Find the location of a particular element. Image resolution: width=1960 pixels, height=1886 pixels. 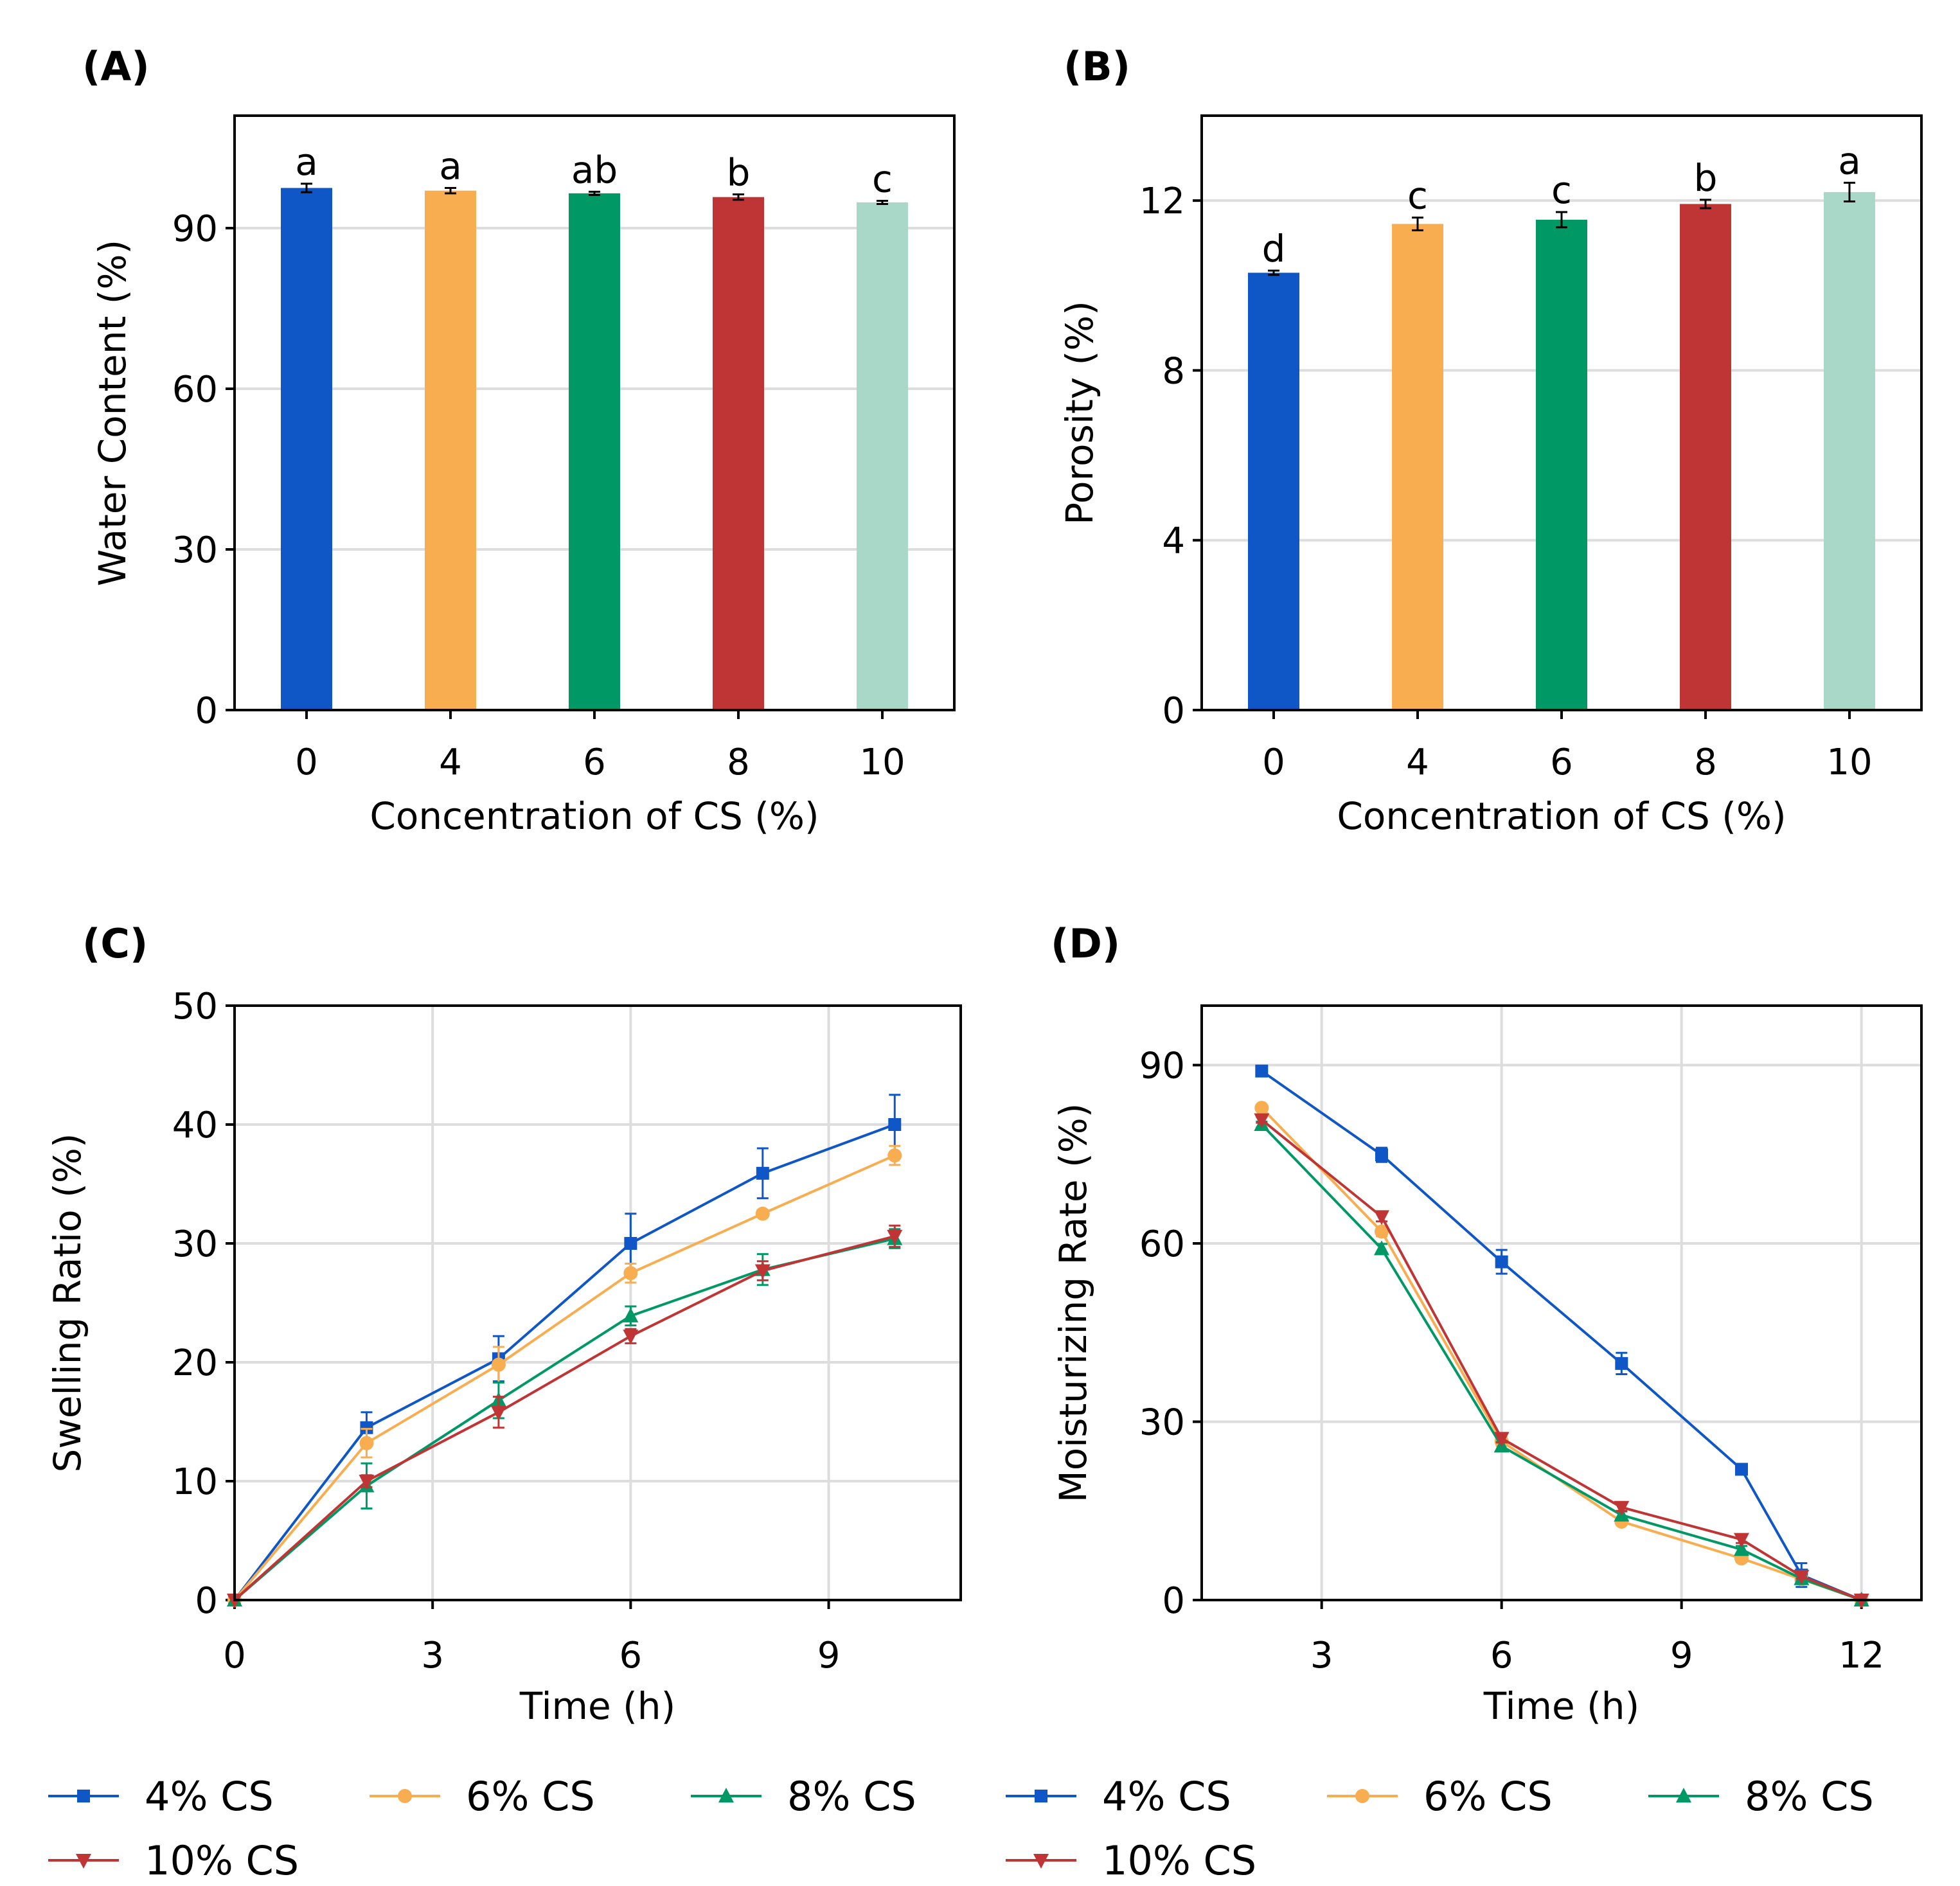

y-tick-label: 50 is located at coordinates (195, 1007).